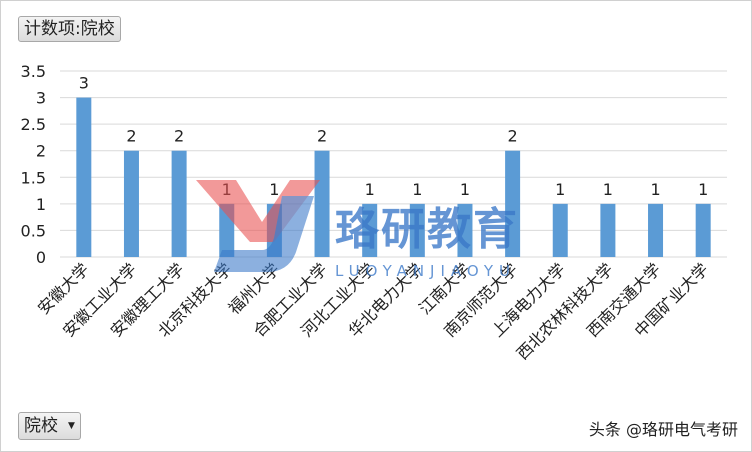  What do you see at coordinates (84, 83) in the screenshot?
I see `data-label: 3` at bounding box center [84, 83].